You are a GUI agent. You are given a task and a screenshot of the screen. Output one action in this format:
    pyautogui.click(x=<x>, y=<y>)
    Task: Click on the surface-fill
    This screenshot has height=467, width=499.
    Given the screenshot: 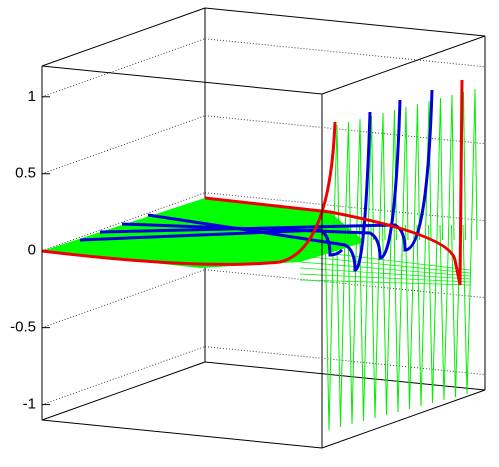 What is the action you would take?
    pyautogui.click(x=203, y=233)
    